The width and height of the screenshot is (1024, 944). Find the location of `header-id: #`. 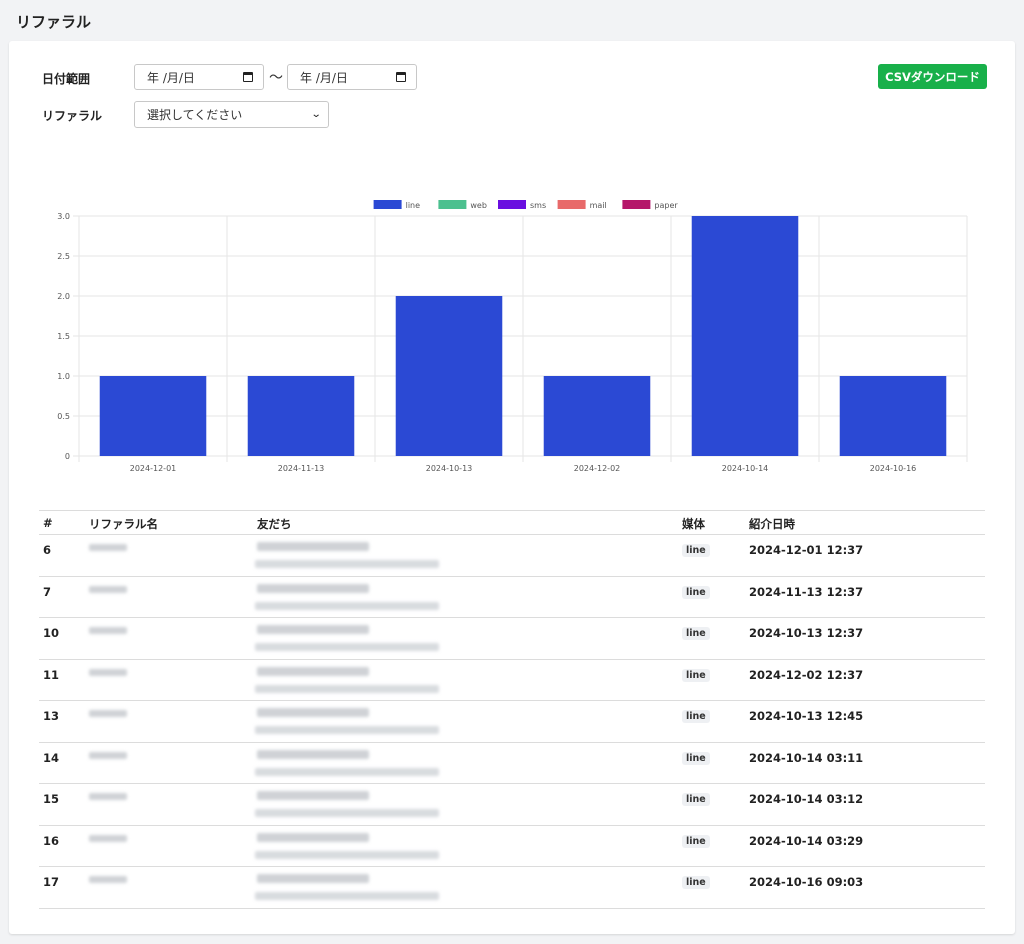

header-id: # is located at coordinates (48, 523).